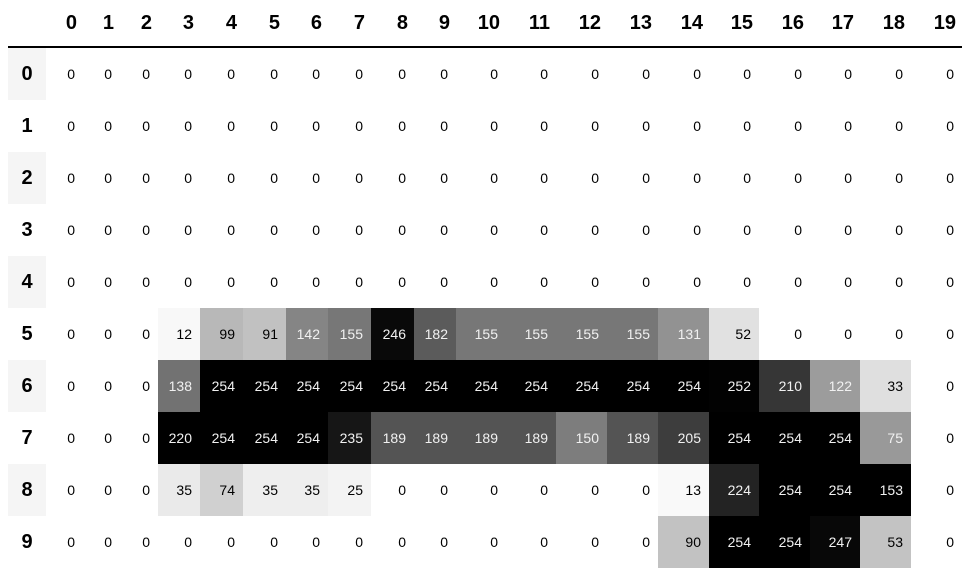 Image resolution: width=980 pixels, height=582 pixels. What do you see at coordinates (359, 22) in the screenshot?
I see `column-header: 7` at bounding box center [359, 22].